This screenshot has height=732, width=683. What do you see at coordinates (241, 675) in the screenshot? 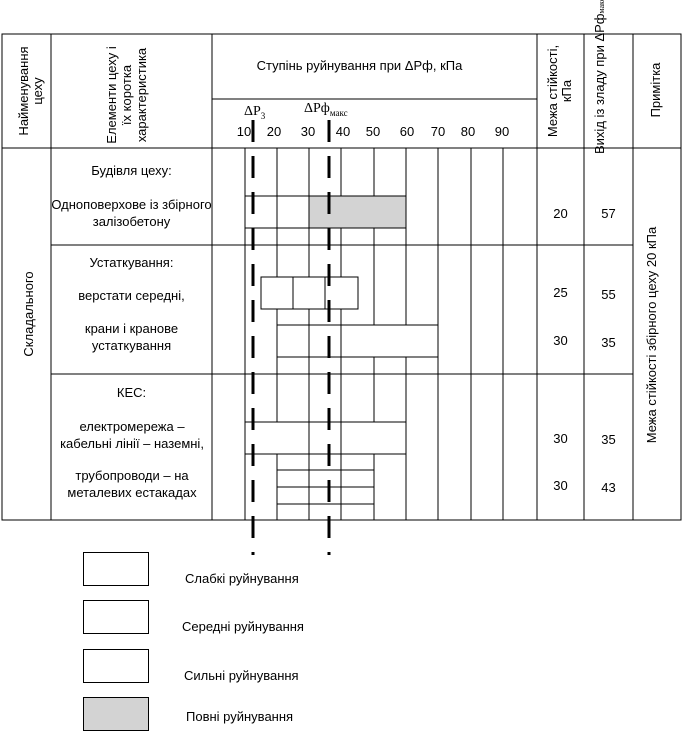
I see `legend-label-strong: Сильні руйнування` at bounding box center [241, 675].